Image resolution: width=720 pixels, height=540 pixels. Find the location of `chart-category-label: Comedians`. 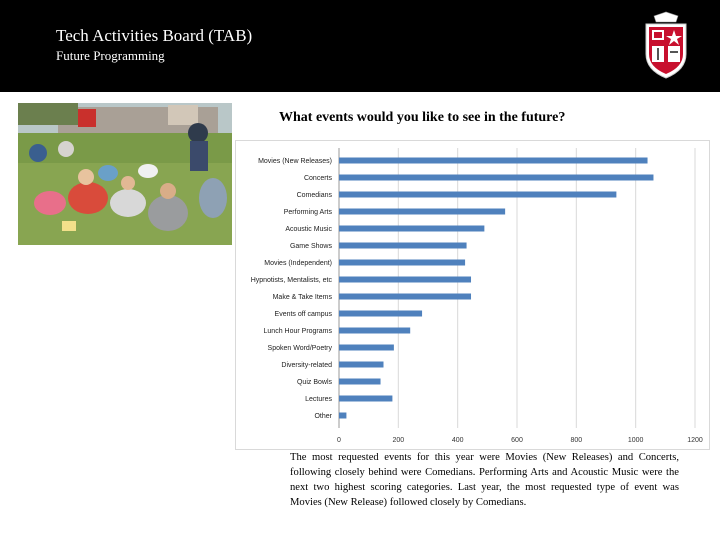

chart-category-label: Comedians is located at coordinates (315, 195).